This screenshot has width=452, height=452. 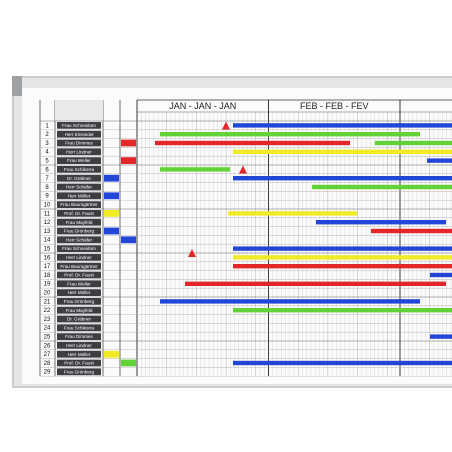 I want to click on row-number: 18, so click(x=47, y=276).